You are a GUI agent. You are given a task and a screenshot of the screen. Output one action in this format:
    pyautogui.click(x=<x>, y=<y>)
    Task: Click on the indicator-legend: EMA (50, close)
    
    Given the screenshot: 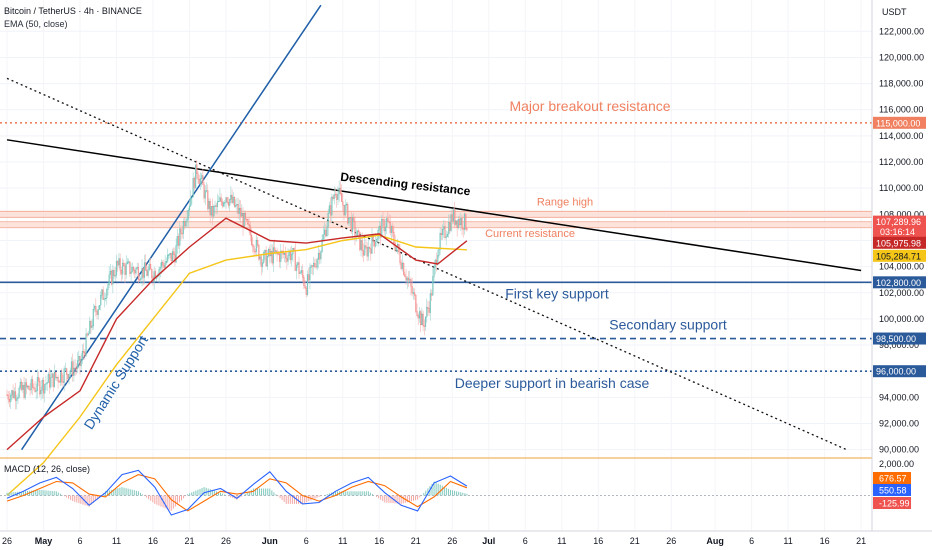 What is the action you would take?
    pyautogui.click(x=36, y=24)
    